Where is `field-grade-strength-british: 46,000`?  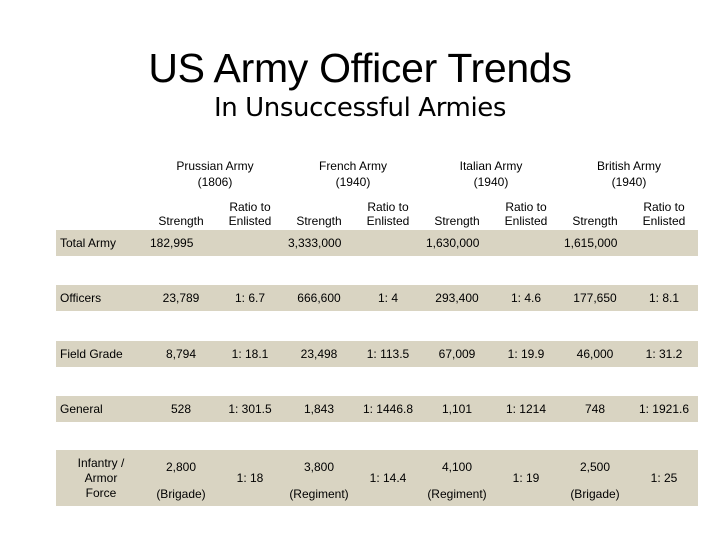 field-grade-strength-british: 46,000 is located at coordinates (595, 354).